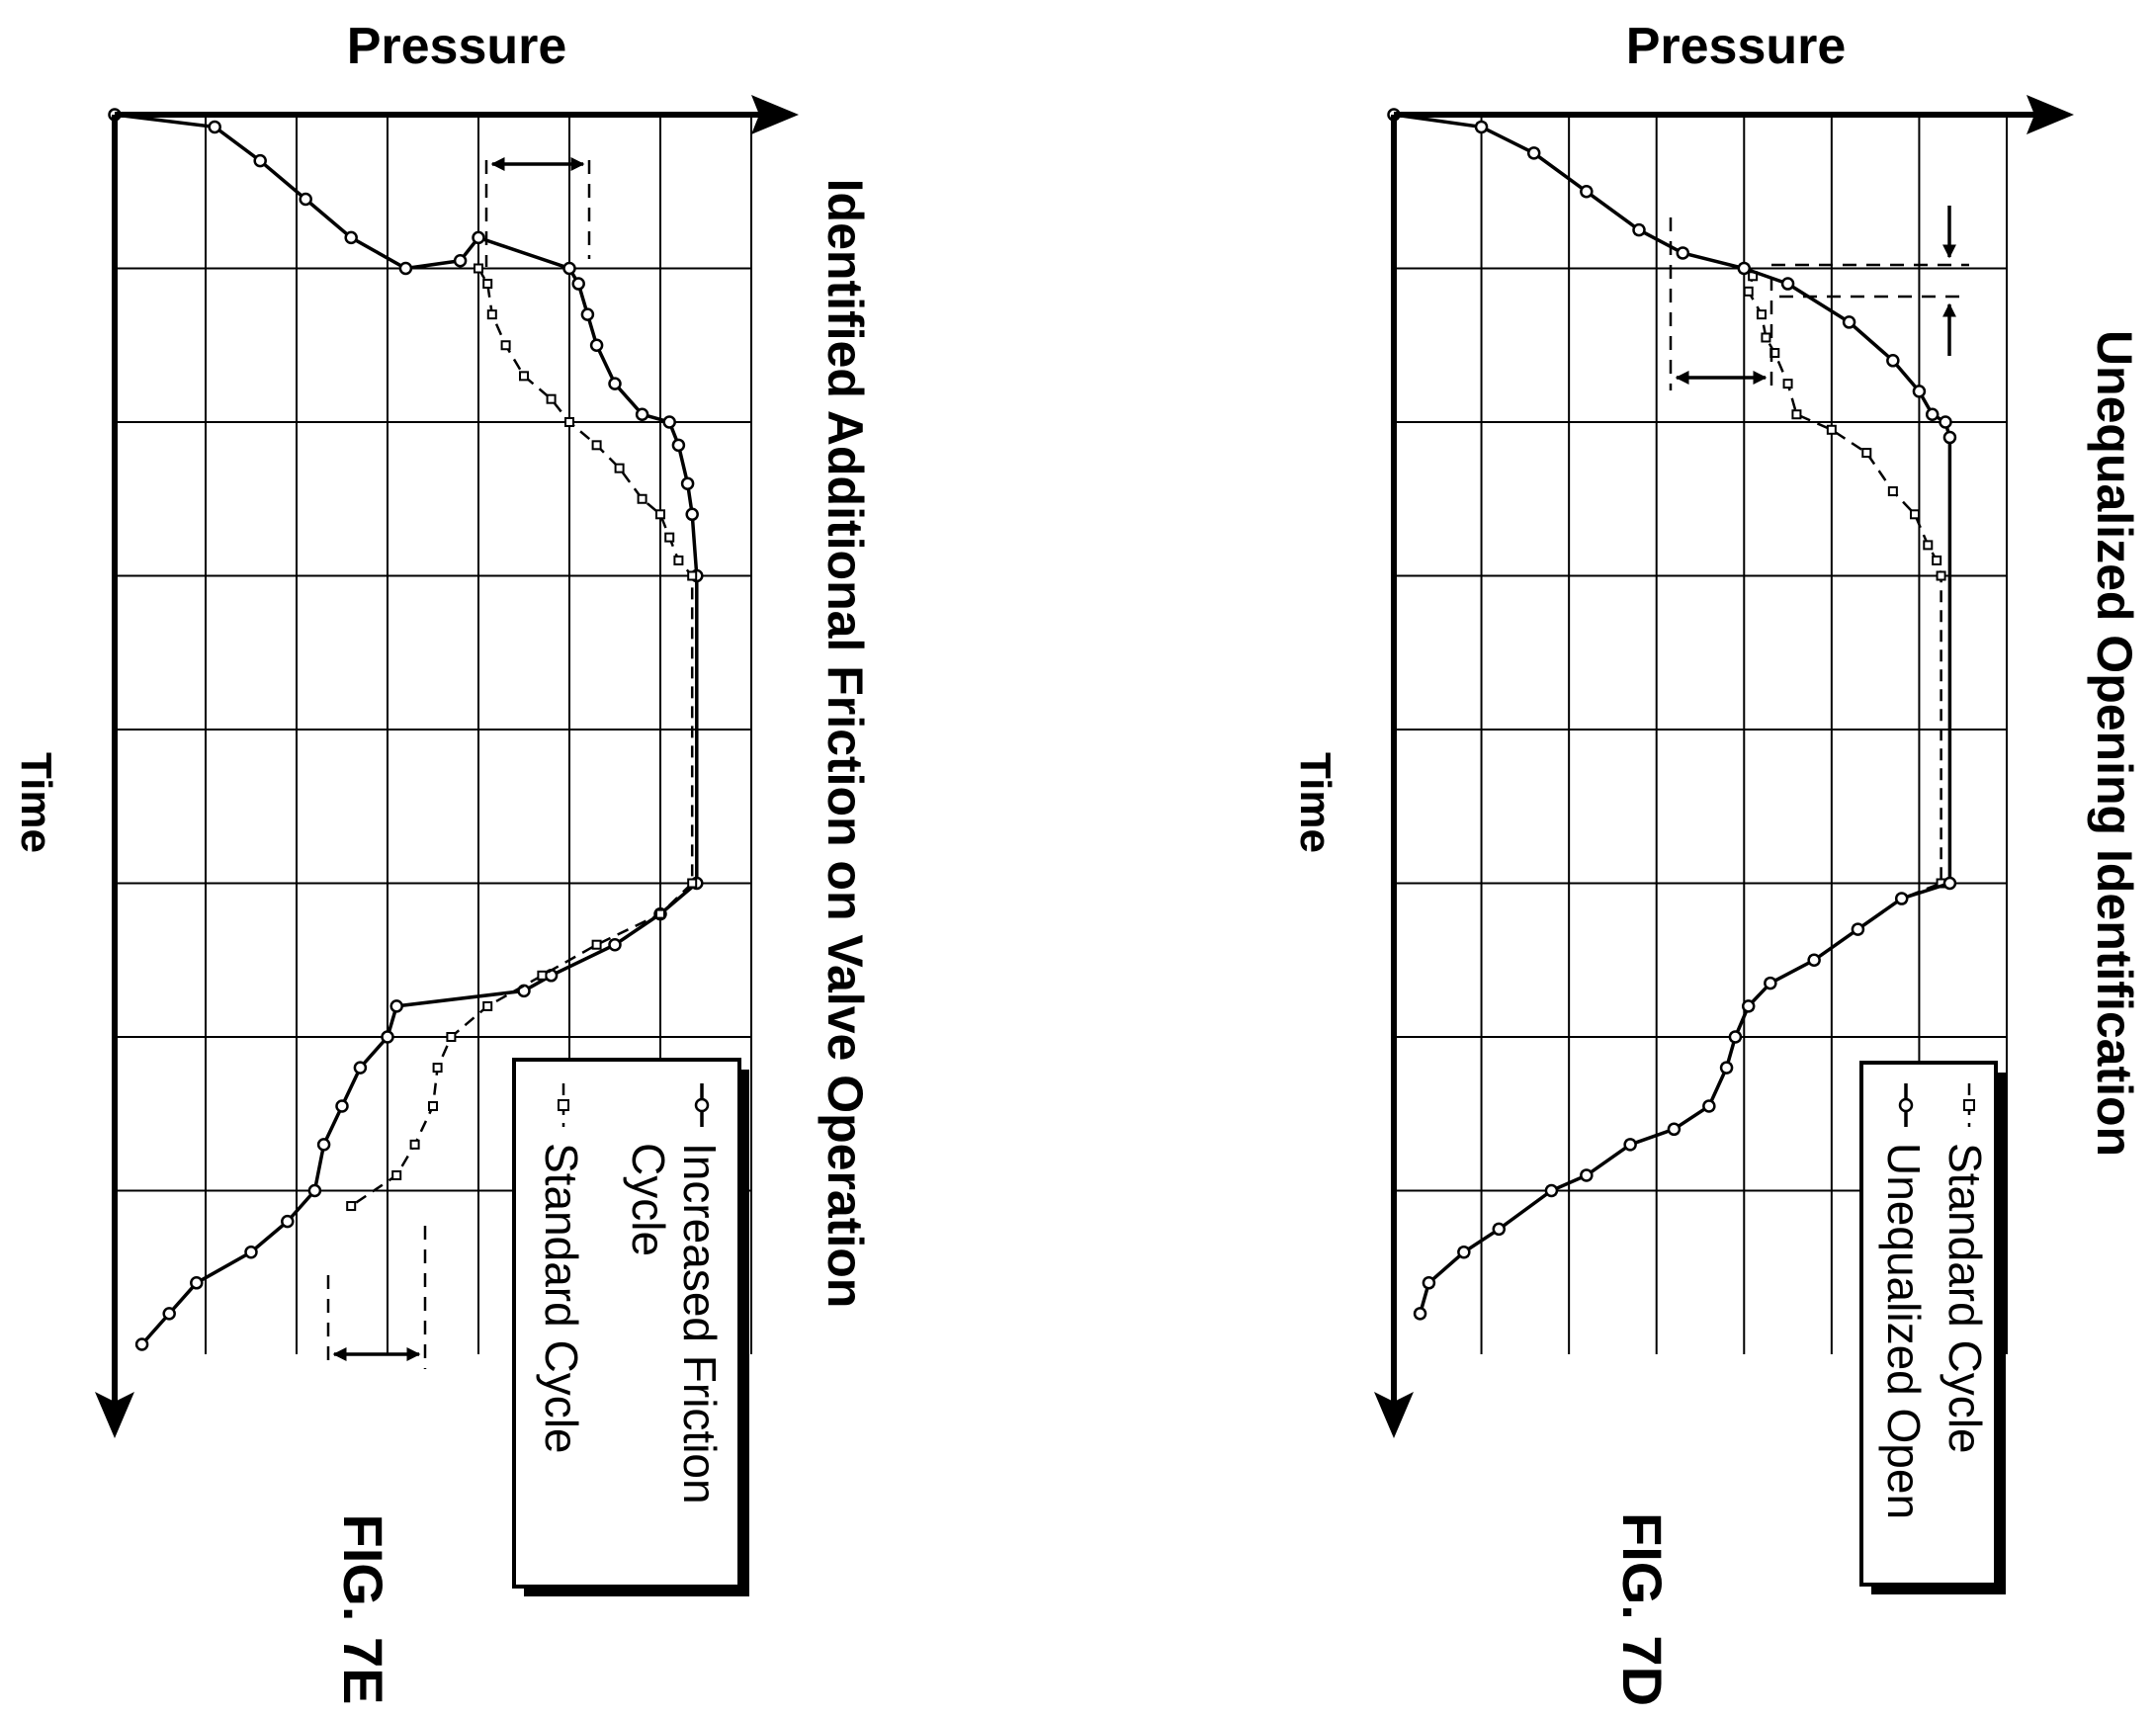  I want to click on x-axis-label-7e: Time, so click(36, 802).